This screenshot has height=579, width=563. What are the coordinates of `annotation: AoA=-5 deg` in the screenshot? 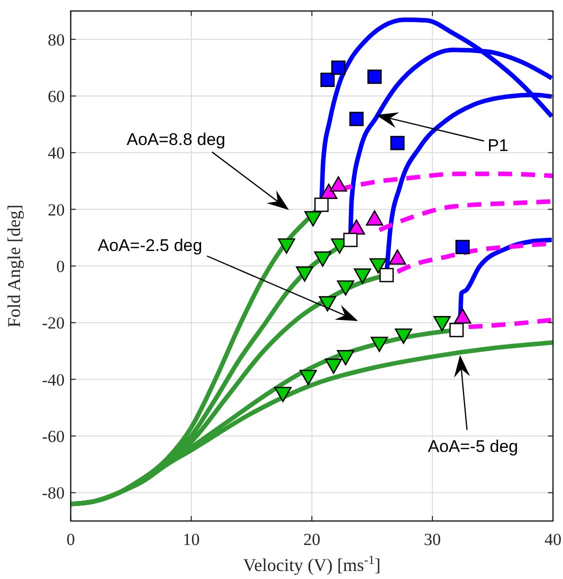 It's located at (473, 446).